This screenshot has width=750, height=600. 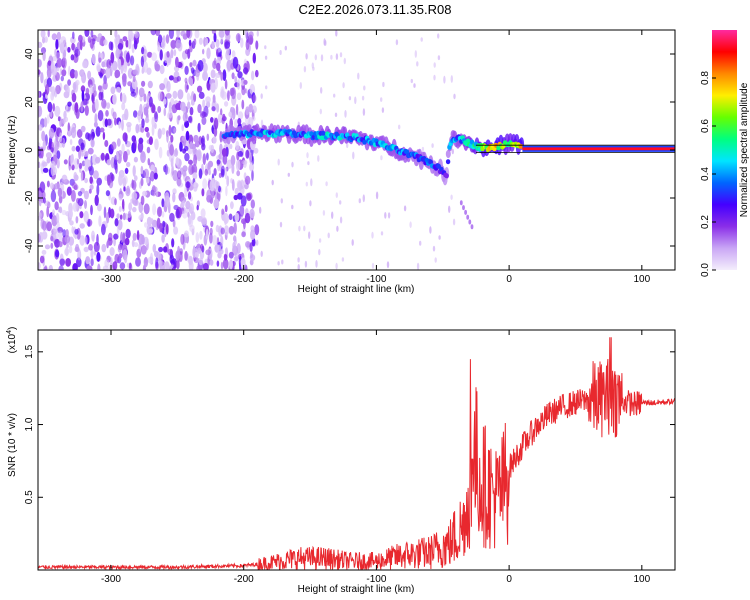 I want to click on tone-band-core, so click(x=598, y=149).